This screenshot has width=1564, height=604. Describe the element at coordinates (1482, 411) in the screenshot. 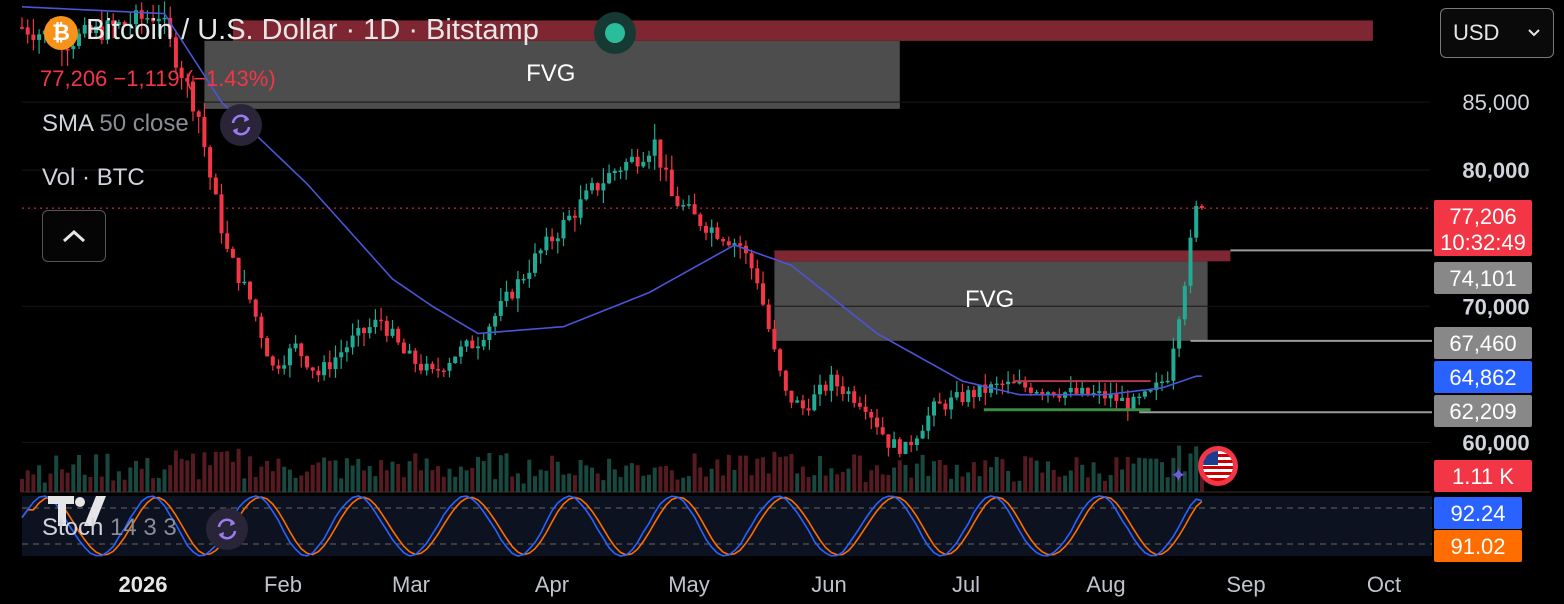

I see `price-badge-text: 62,209` at that location.